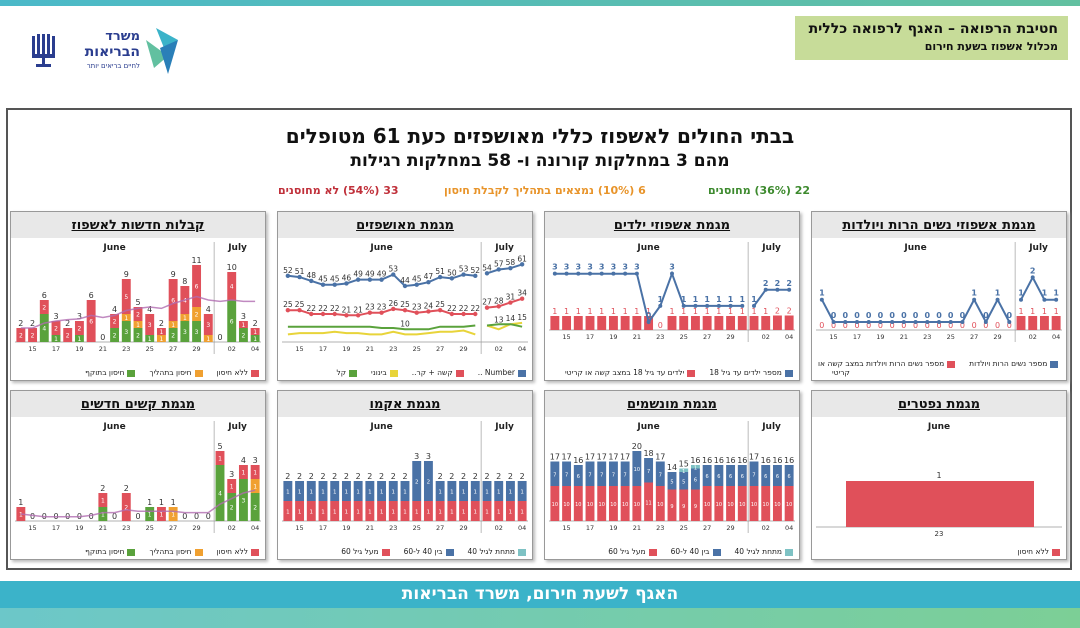  I want to click on bar-segment-label: 3, so click(197, 332).